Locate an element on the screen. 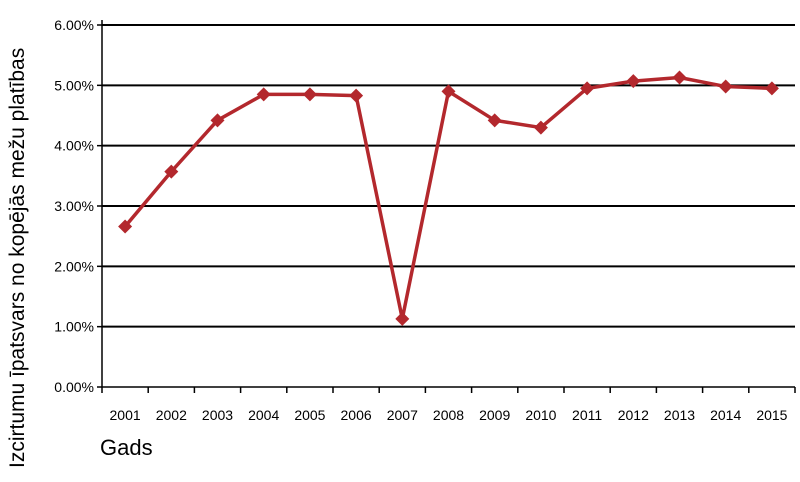  x-tick-label: 2009 is located at coordinates (494, 415).